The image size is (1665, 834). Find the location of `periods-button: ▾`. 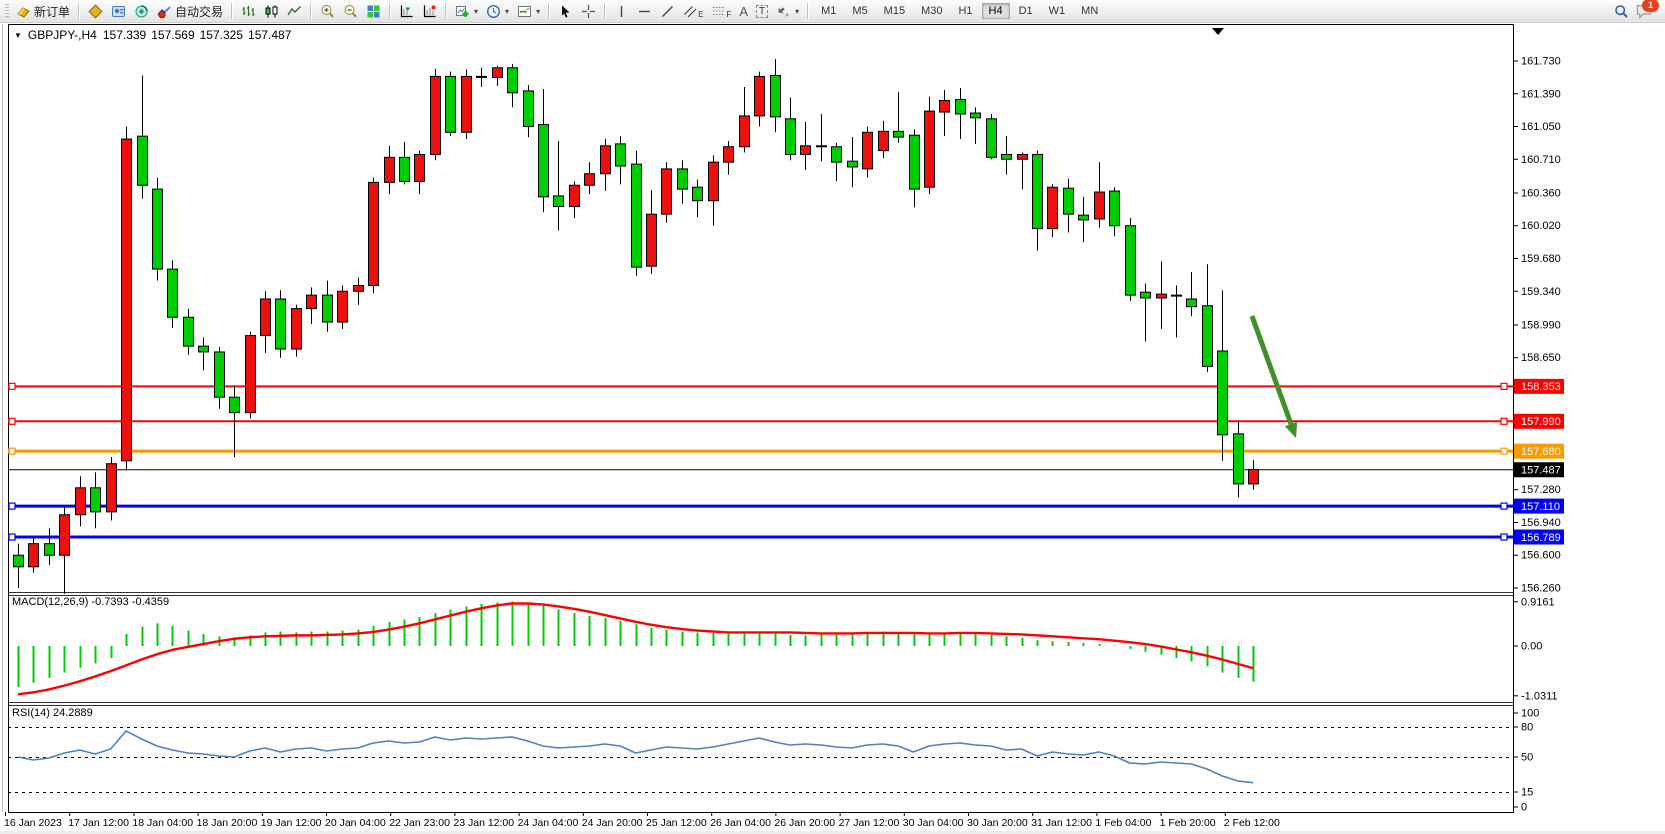

periods-button: ▾ is located at coordinates (497, 11).